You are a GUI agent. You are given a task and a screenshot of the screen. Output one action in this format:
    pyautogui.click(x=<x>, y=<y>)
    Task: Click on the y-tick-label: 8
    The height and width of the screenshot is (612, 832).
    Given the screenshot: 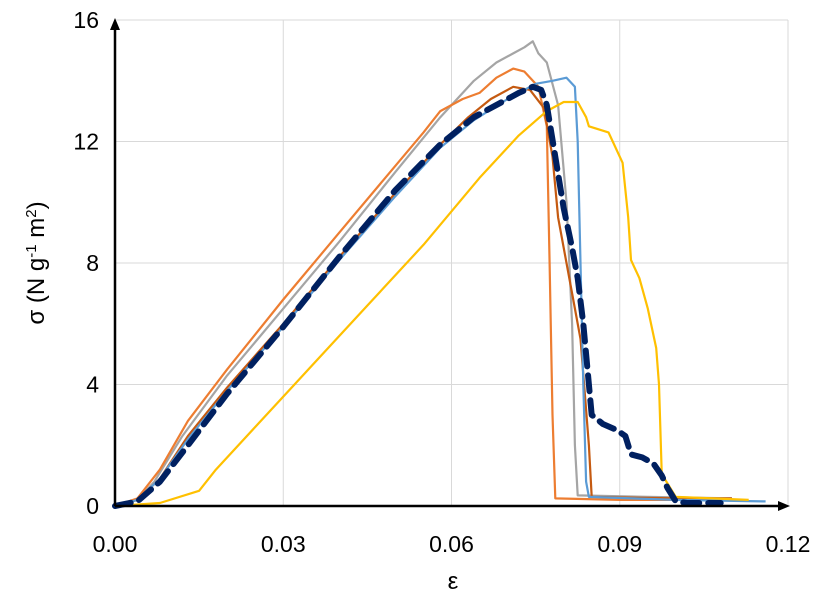 What is the action you would take?
    pyautogui.click(x=92, y=263)
    